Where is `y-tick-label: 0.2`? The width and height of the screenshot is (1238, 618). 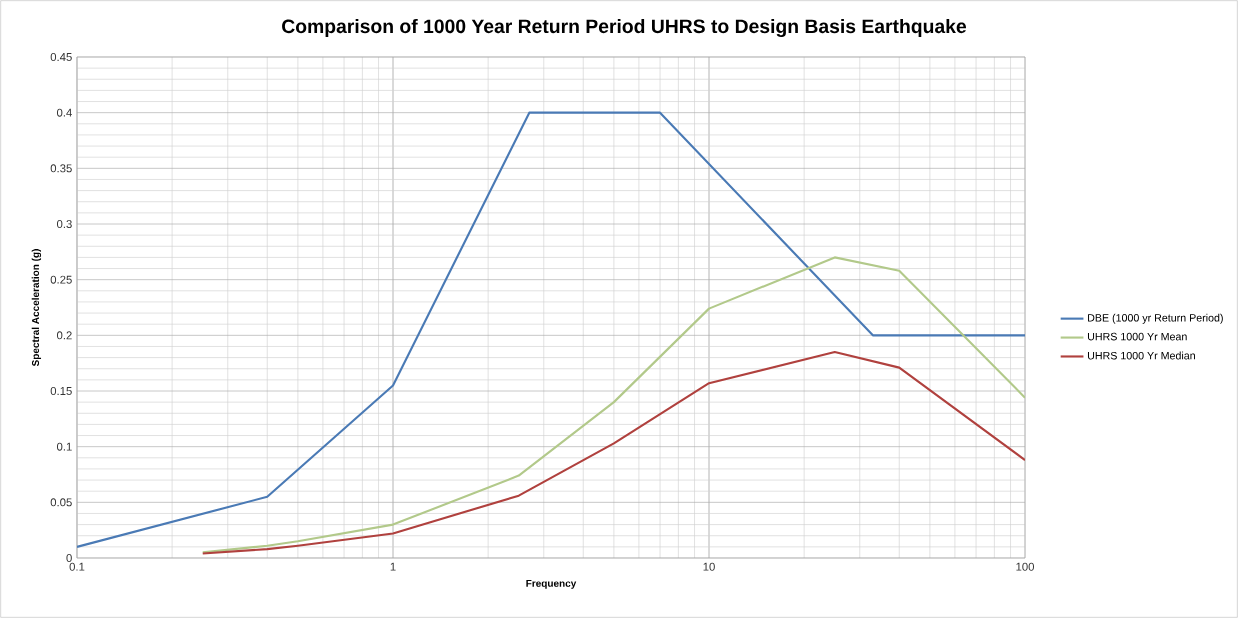
y-tick-label: 0.2 is located at coordinates (64, 335).